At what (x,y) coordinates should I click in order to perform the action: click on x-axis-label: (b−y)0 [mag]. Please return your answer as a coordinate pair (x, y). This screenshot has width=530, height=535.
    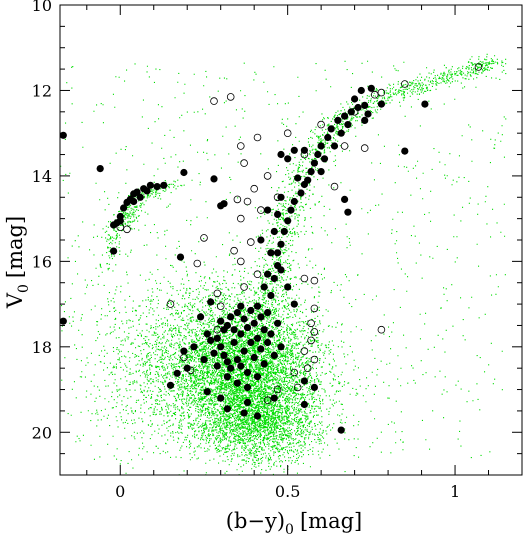
    Looking at the image, I should click on (294, 522).